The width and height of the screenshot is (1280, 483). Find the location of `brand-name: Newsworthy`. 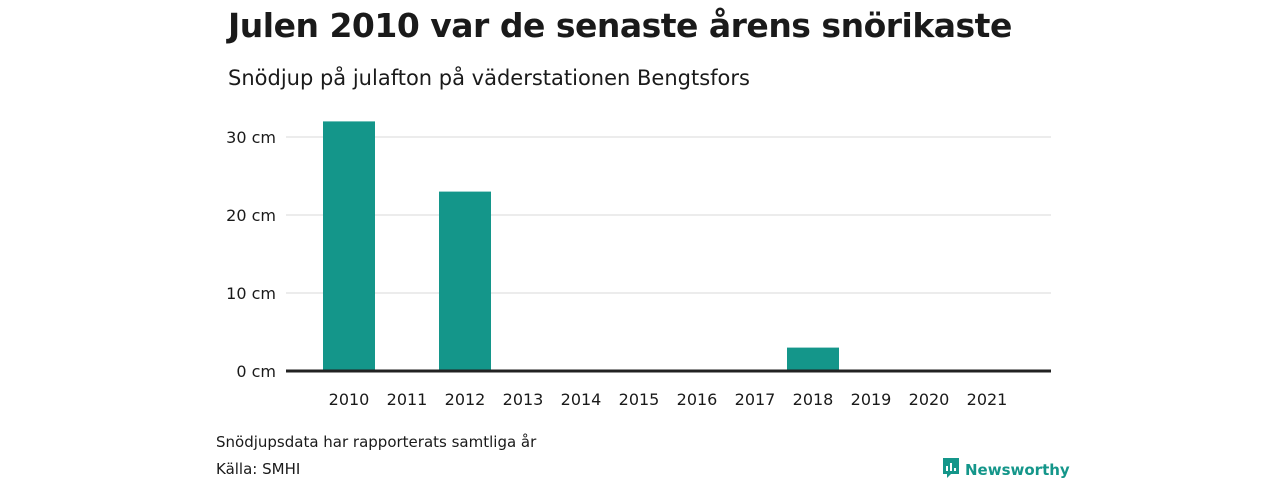

brand-name: Newsworthy is located at coordinates (1017, 470).